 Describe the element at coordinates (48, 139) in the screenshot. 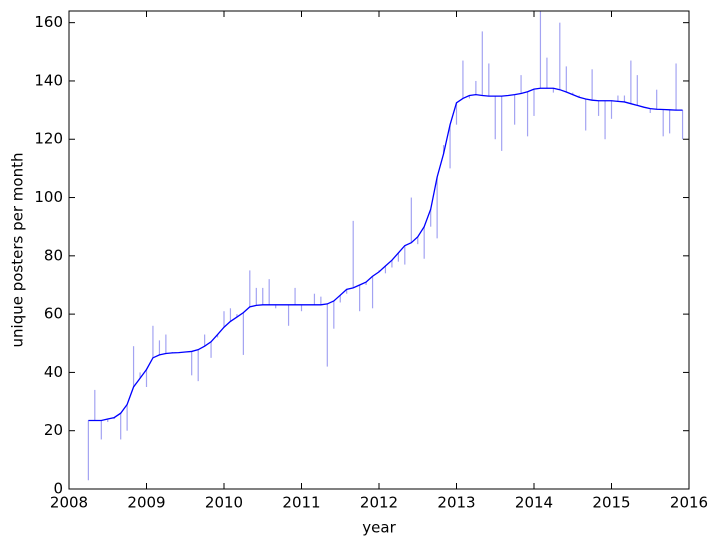

I see `y-tick-label: 120` at that location.